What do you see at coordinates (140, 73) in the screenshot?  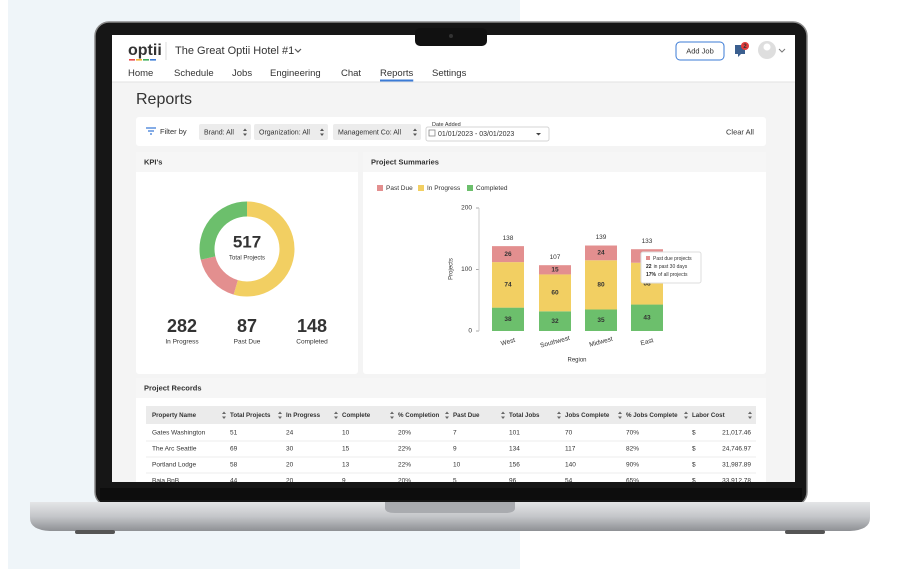 I see `nav-item: Home` at bounding box center [140, 73].